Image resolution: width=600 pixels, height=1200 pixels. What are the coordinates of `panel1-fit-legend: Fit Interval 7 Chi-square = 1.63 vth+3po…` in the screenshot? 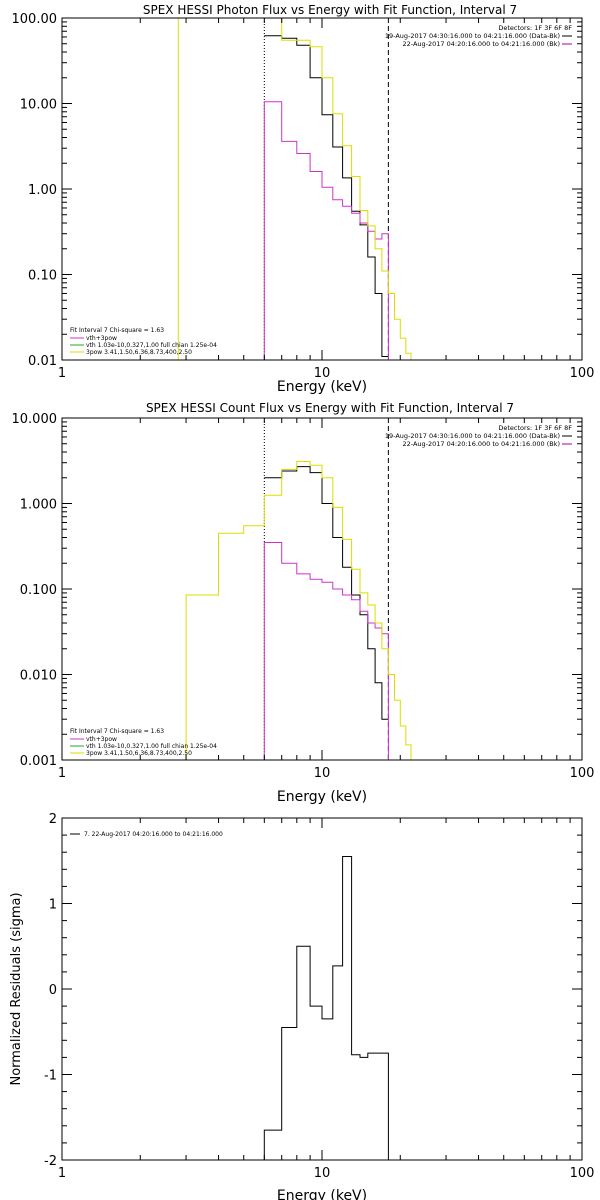 It's located at (143, 341).